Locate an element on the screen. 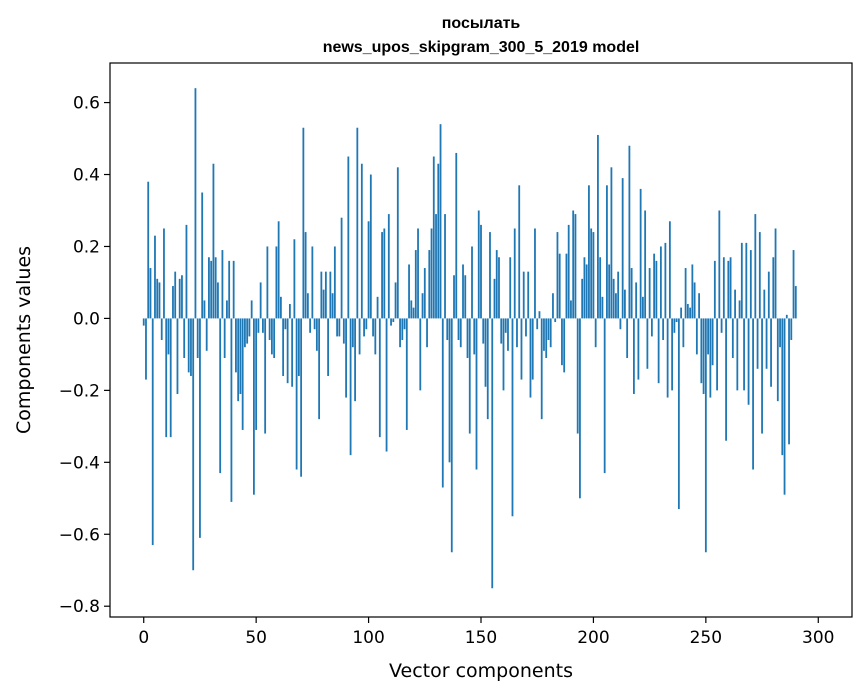 This screenshot has width=867, height=696. y-tick-label: −0.4 is located at coordinates (79, 463).